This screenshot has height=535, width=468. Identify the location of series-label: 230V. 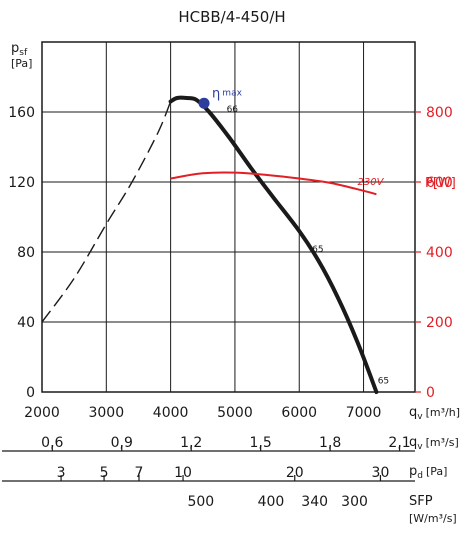
(371, 182).